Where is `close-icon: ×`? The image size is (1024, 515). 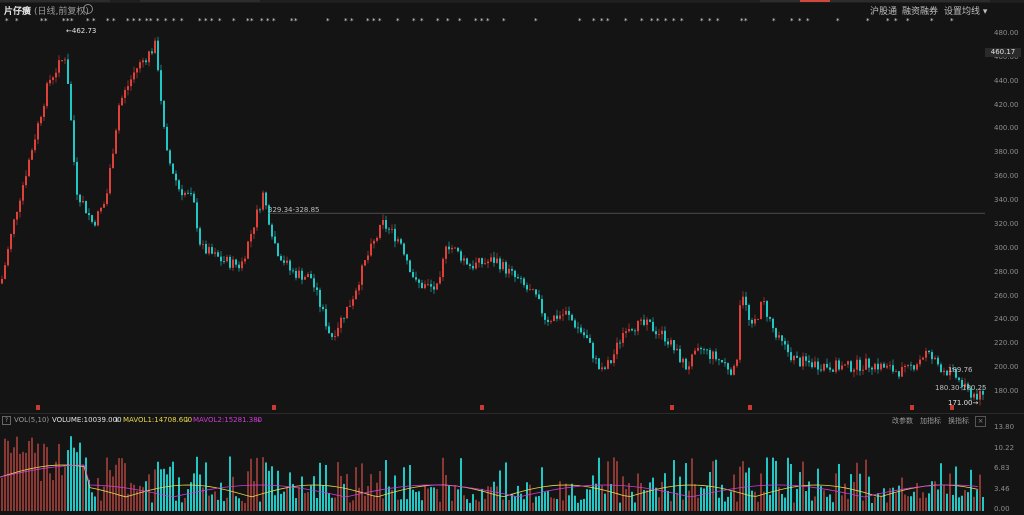
close-icon: × is located at coordinates (980, 421).